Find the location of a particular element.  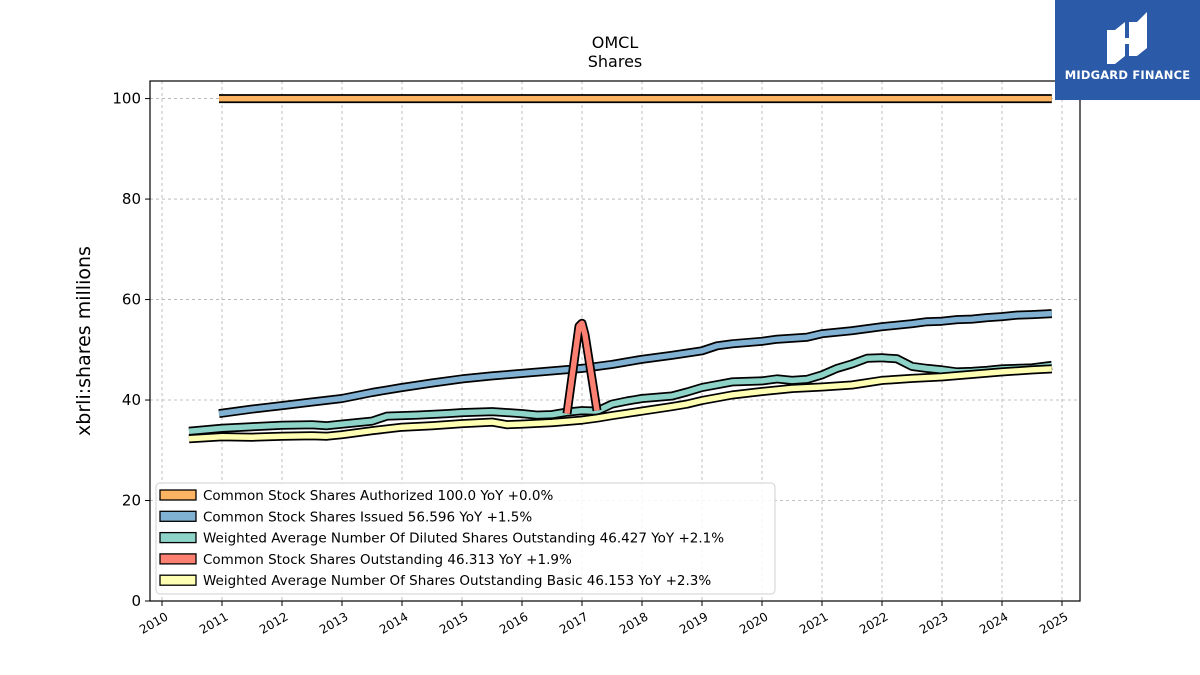

y-tick-label: 100 is located at coordinates (126, 99).